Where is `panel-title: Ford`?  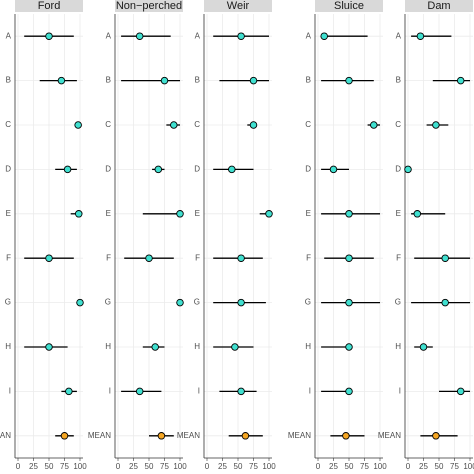
panel-title: Ford is located at coordinates (49, 6).